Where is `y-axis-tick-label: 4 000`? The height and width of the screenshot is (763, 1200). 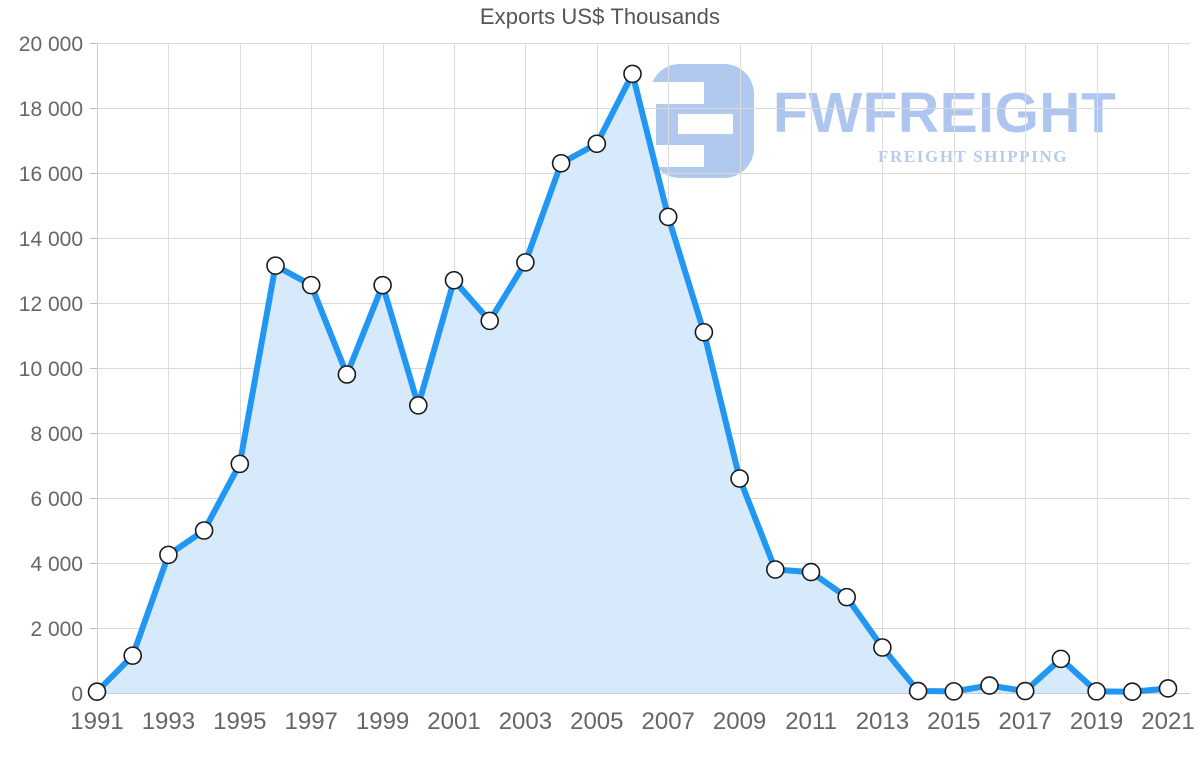
y-axis-tick-label: 4 000 is located at coordinates (56, 564).